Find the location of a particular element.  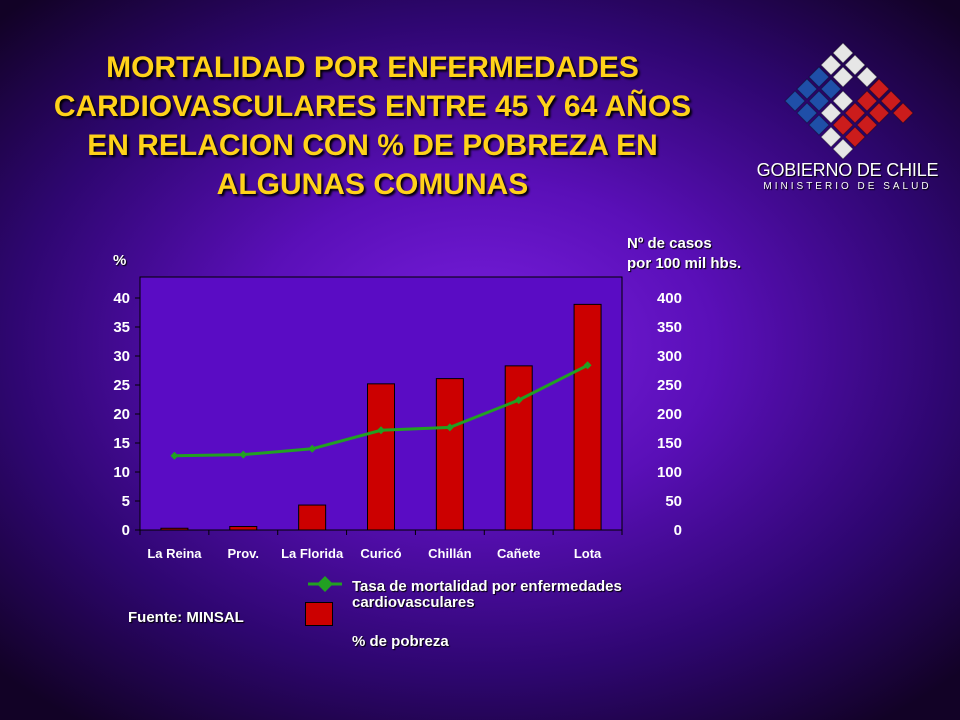

title-line-4: ALGUNAS COMUNAS is located at coordinates (372, 184).